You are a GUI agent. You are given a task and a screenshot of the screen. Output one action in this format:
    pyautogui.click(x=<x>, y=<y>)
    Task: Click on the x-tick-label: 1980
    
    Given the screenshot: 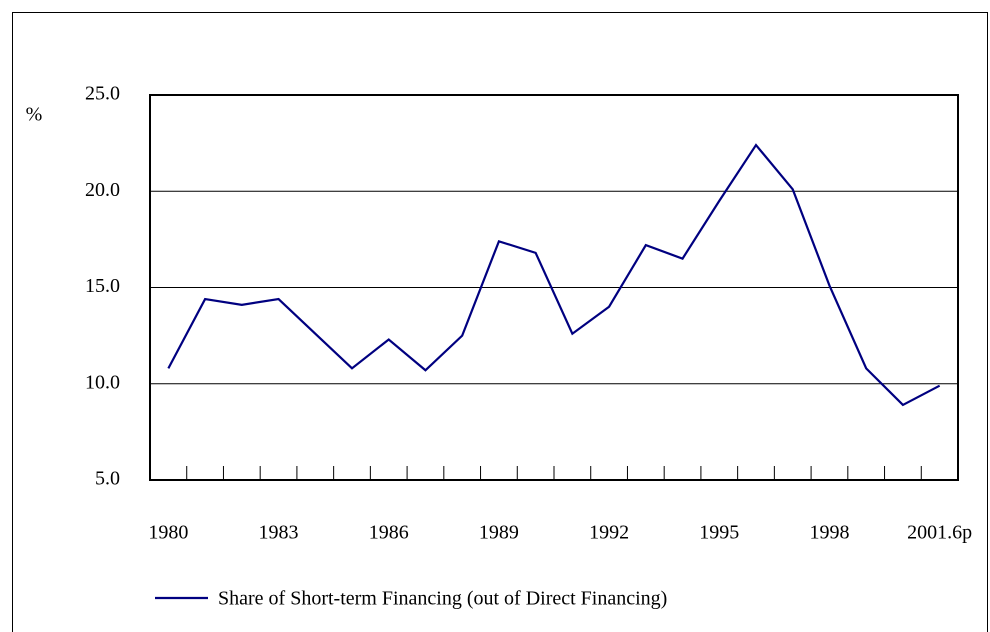 What is the action you would take?
    pyautogui.click(x=168, y=533)
    